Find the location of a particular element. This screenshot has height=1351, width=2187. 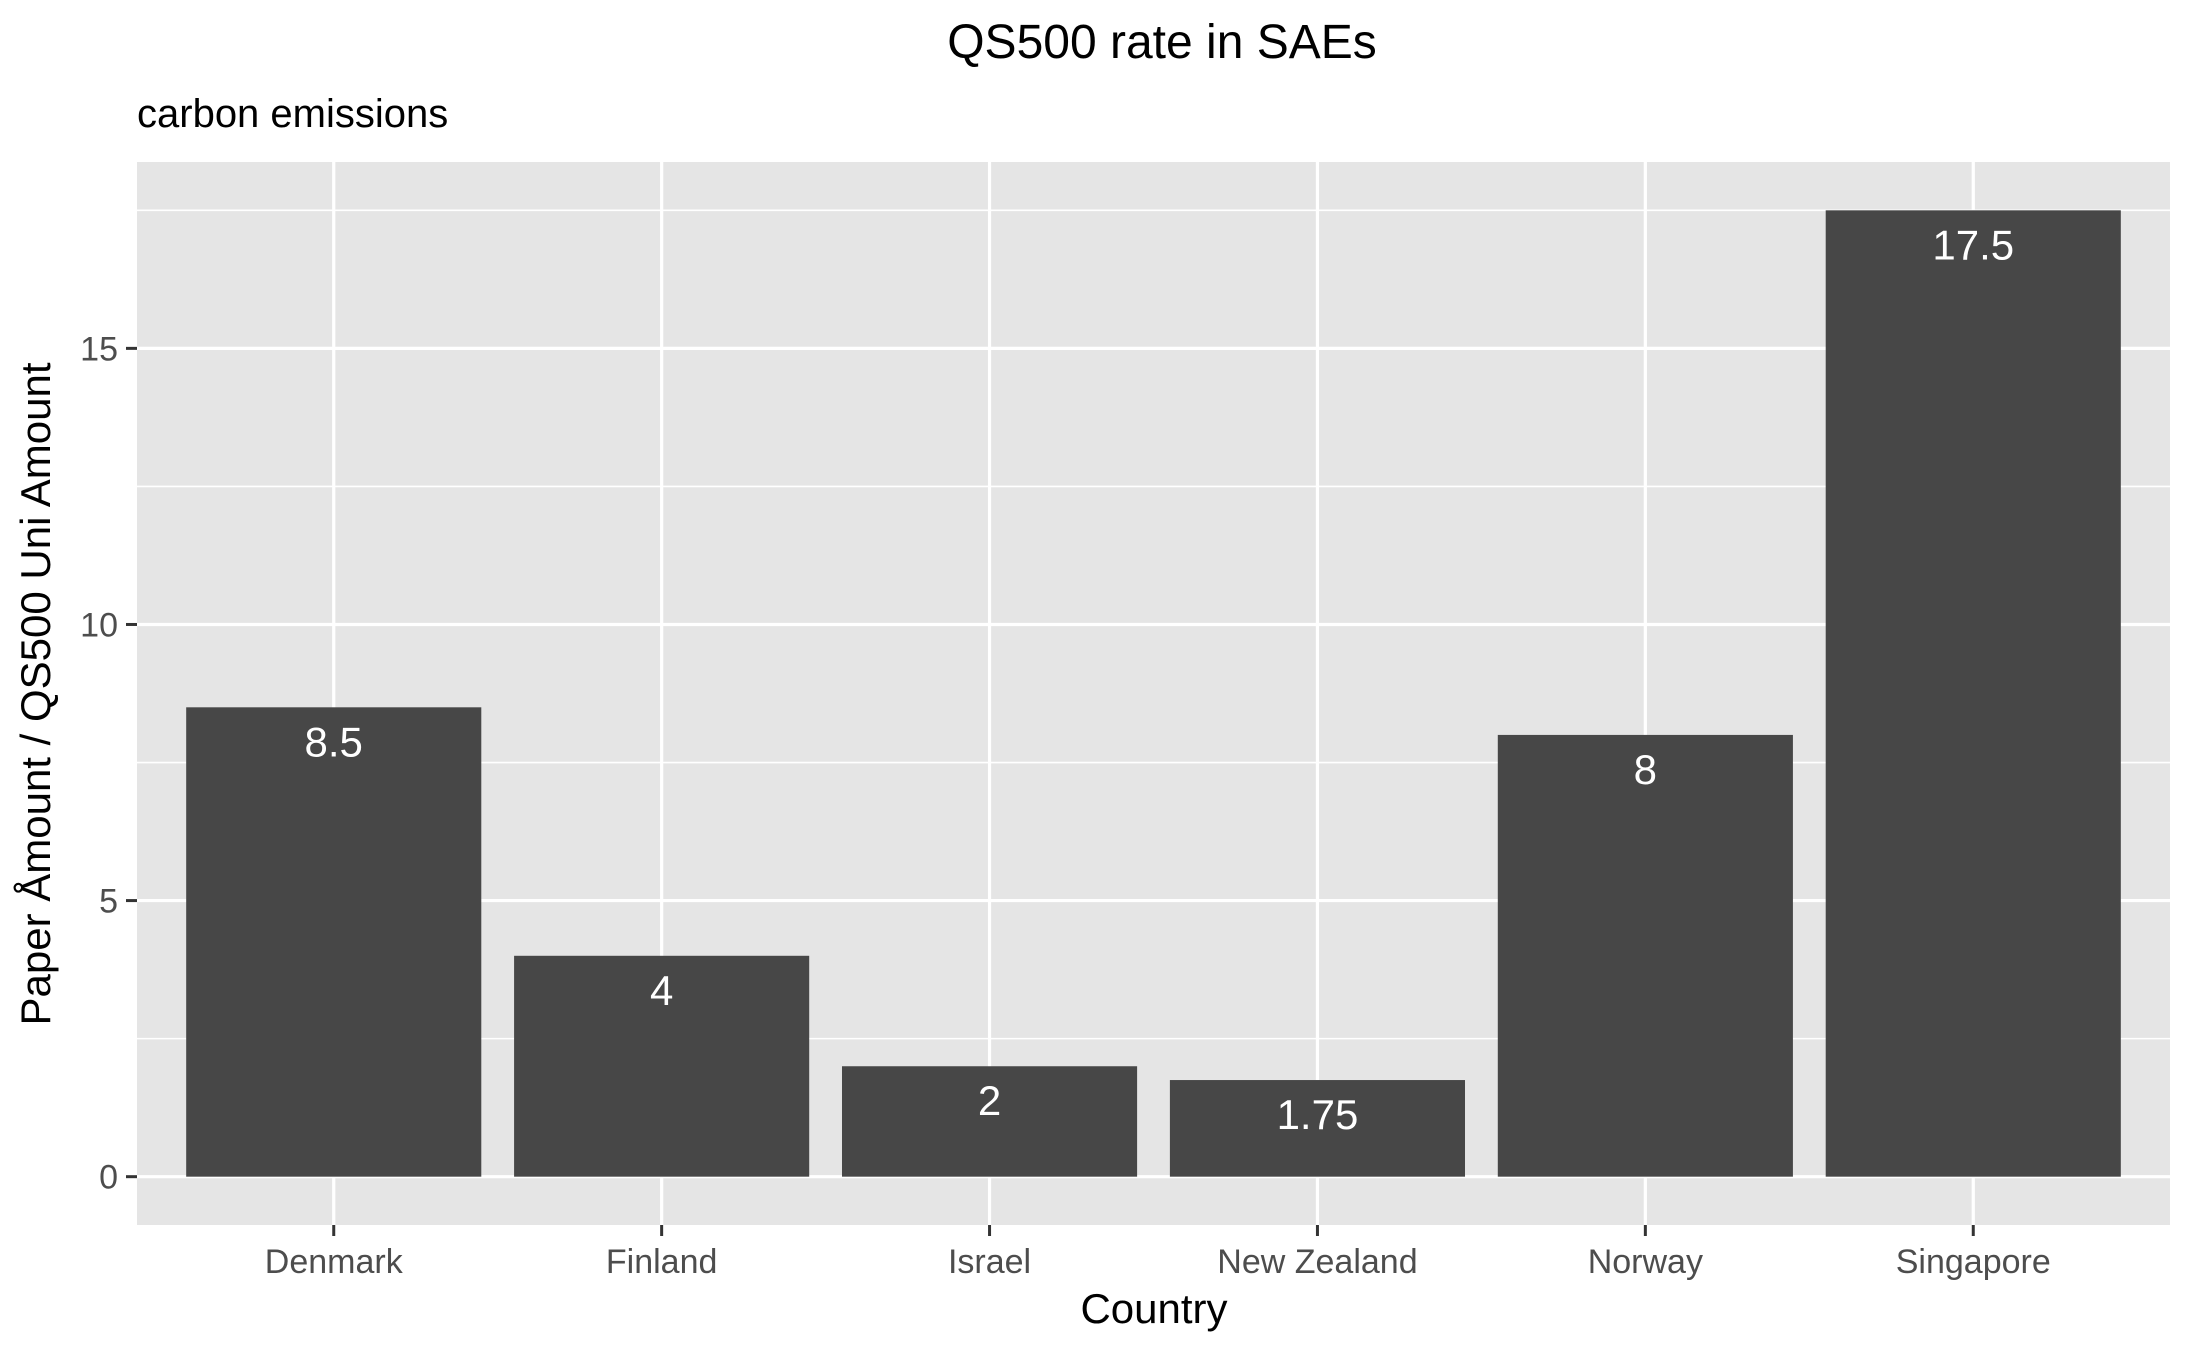

bar-value-label: 1.75 is located at coordinates (1318, 1114).